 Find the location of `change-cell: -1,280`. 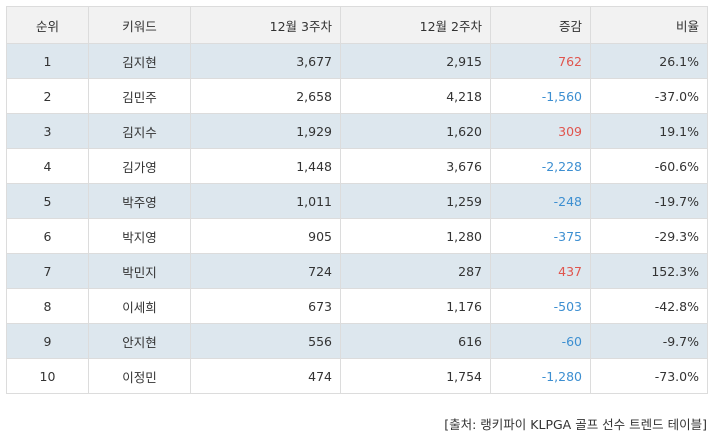

change-cell: -1,280 is located at coordinates (540, 376).